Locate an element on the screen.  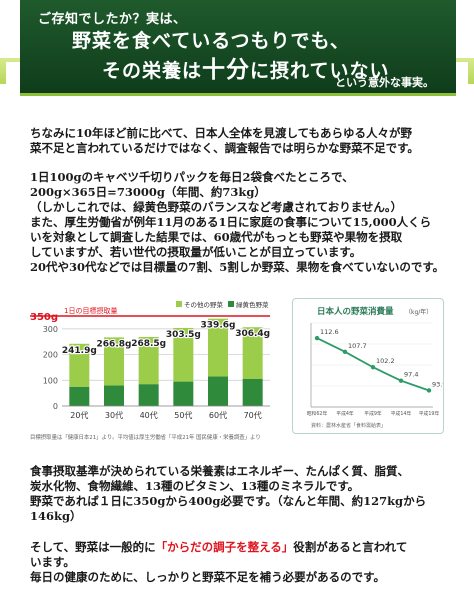
banner-headline-2: その栄養は十分に摂れていない is located at coordinates (245, 67).